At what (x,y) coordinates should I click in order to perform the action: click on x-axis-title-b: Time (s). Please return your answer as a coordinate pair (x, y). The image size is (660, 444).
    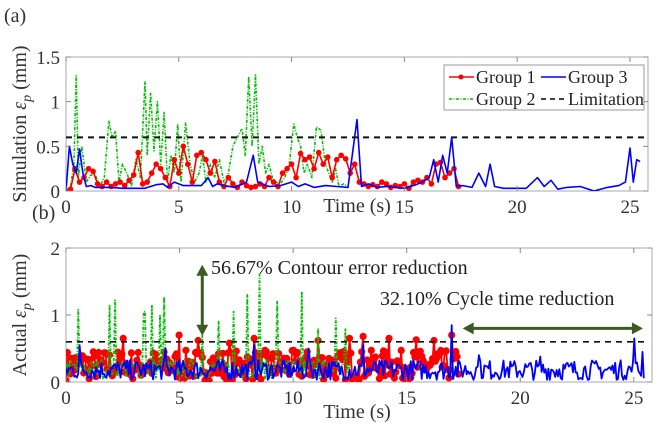
    Looking at the image, I should click on (357, 412).